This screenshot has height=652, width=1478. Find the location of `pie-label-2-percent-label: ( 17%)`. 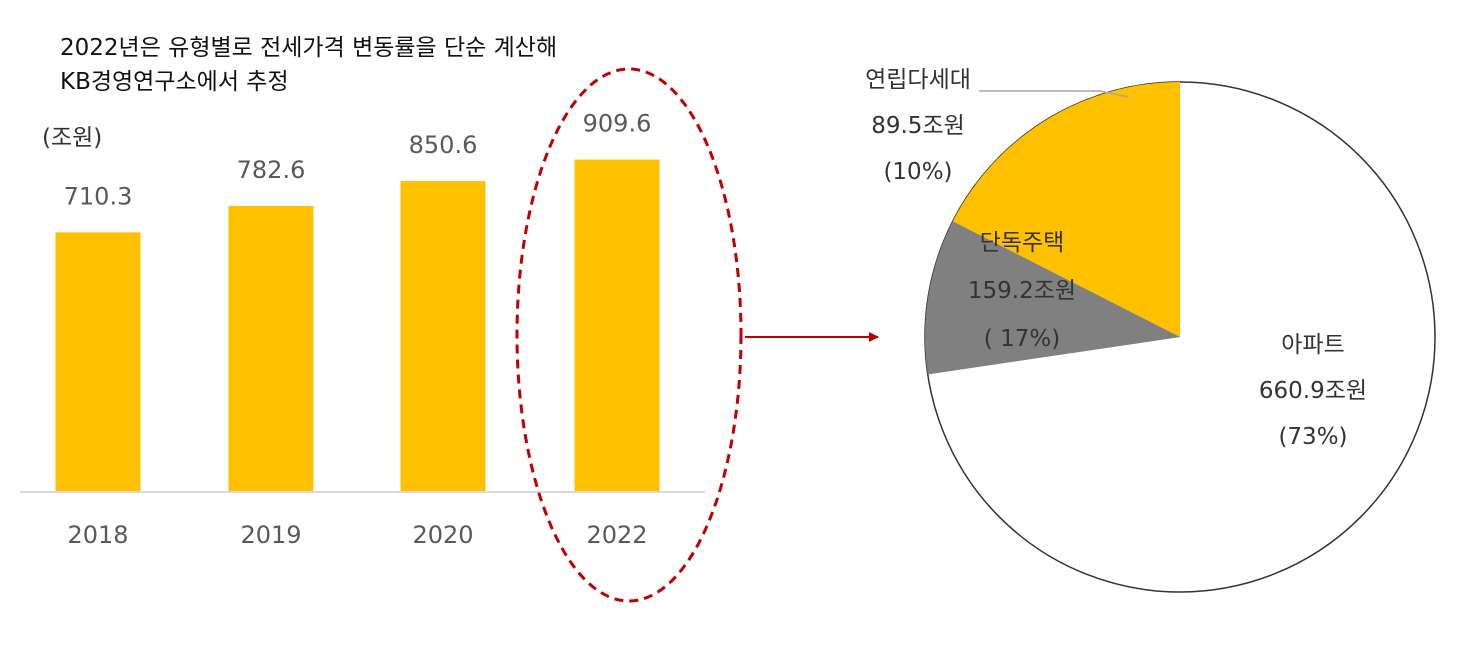

pie-label-2-percent-label: ( 17%) is located at coordinates (1022, 339).